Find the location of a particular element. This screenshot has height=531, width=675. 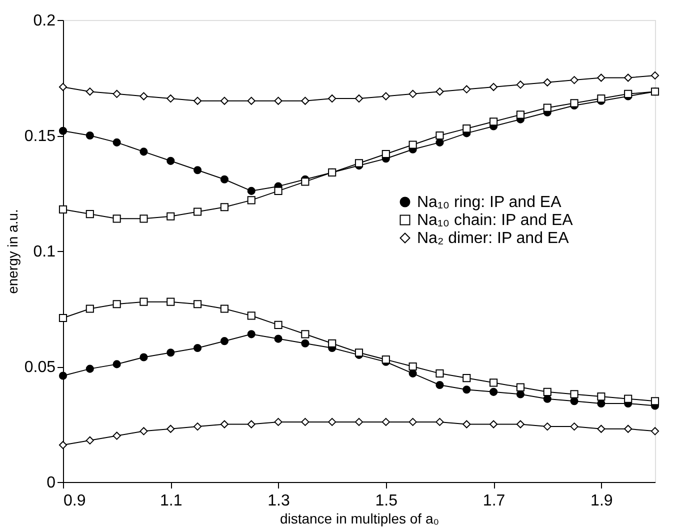

x-tick-label: 1.5 is located at coordinates (386, 501).